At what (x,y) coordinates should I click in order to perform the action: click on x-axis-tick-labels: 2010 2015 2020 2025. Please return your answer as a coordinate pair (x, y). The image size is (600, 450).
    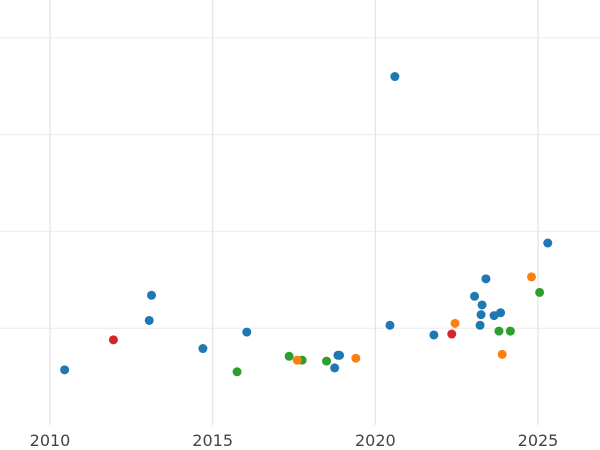
    Looking at the image, I should click on (294, 440).